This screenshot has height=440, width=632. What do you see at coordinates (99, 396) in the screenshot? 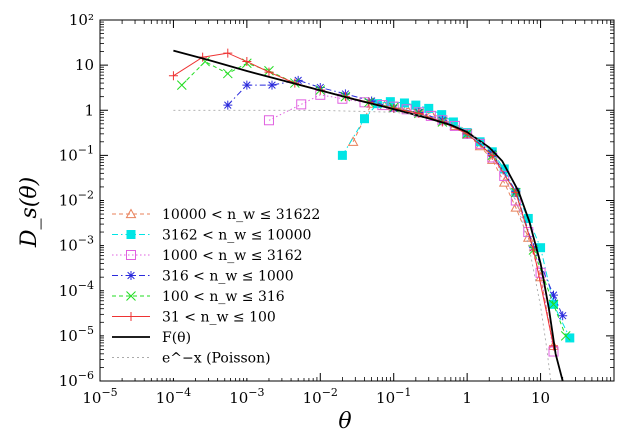
I see `x-tick-label: 10⁻⁵` at bounding box center [99, 396].